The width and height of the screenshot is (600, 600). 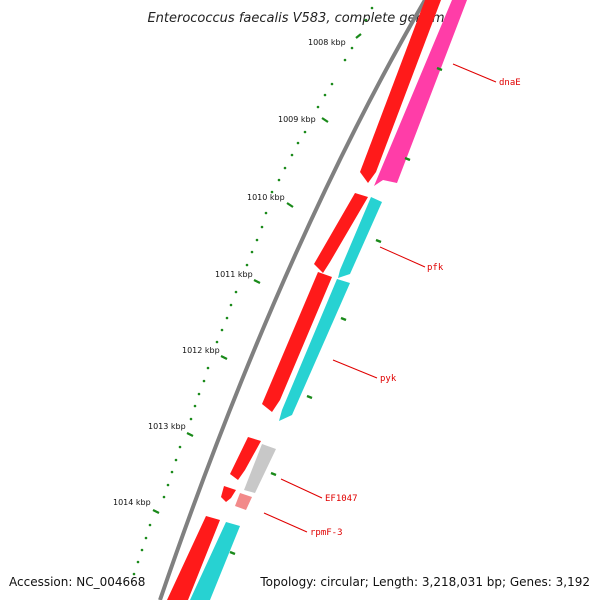 What do you see at coordinates (510, 83) in the screenshot?
I see `gene-label-dnaE: dnaE` at bounding box center [510, 83].